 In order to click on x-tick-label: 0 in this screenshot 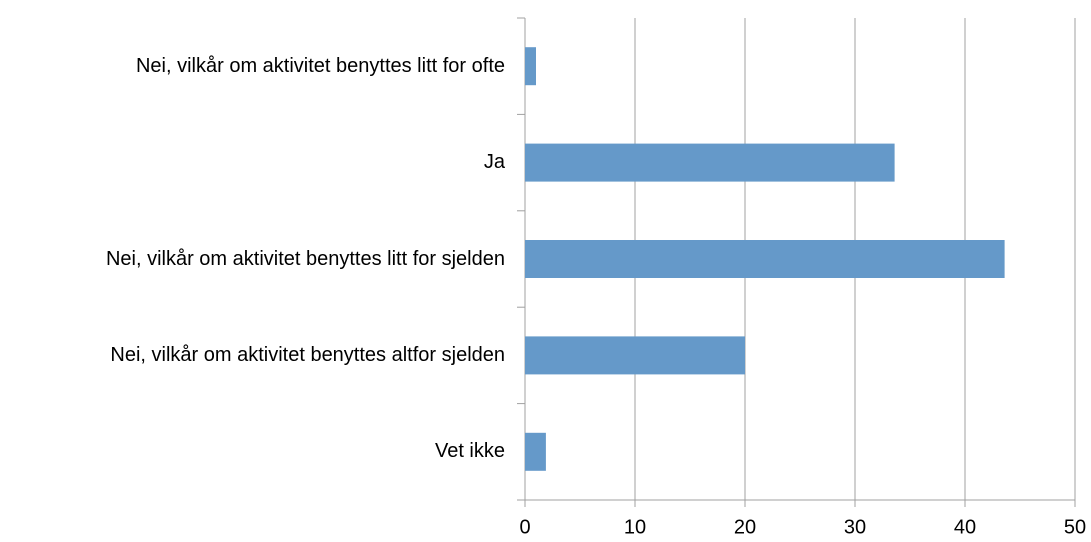, I will do `click(524, 527)`.